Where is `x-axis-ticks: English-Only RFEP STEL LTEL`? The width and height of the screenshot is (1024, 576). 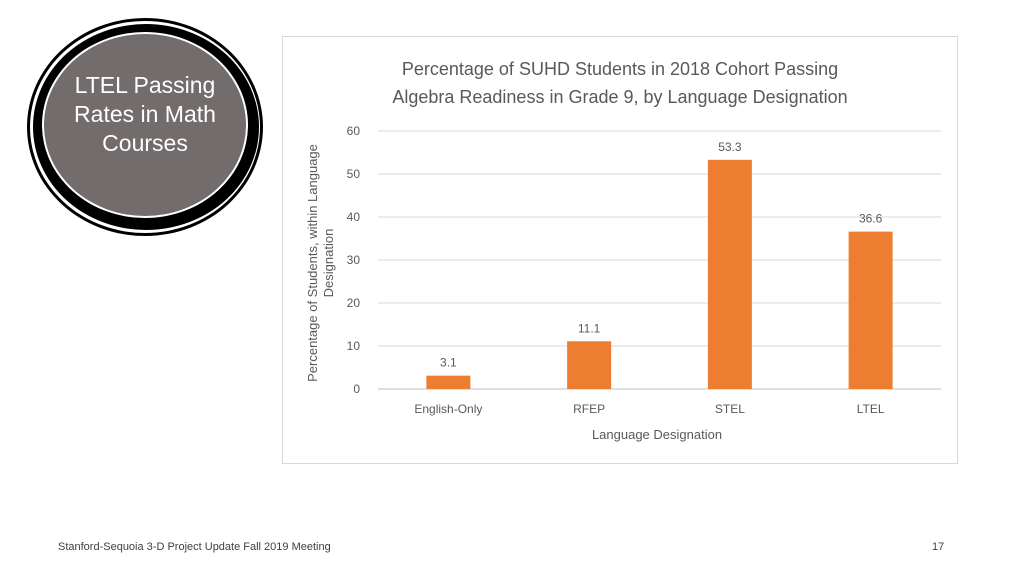 x-axis-ticks: English-Only RFEP STEL LTEL is located at coordinates (649, 409).